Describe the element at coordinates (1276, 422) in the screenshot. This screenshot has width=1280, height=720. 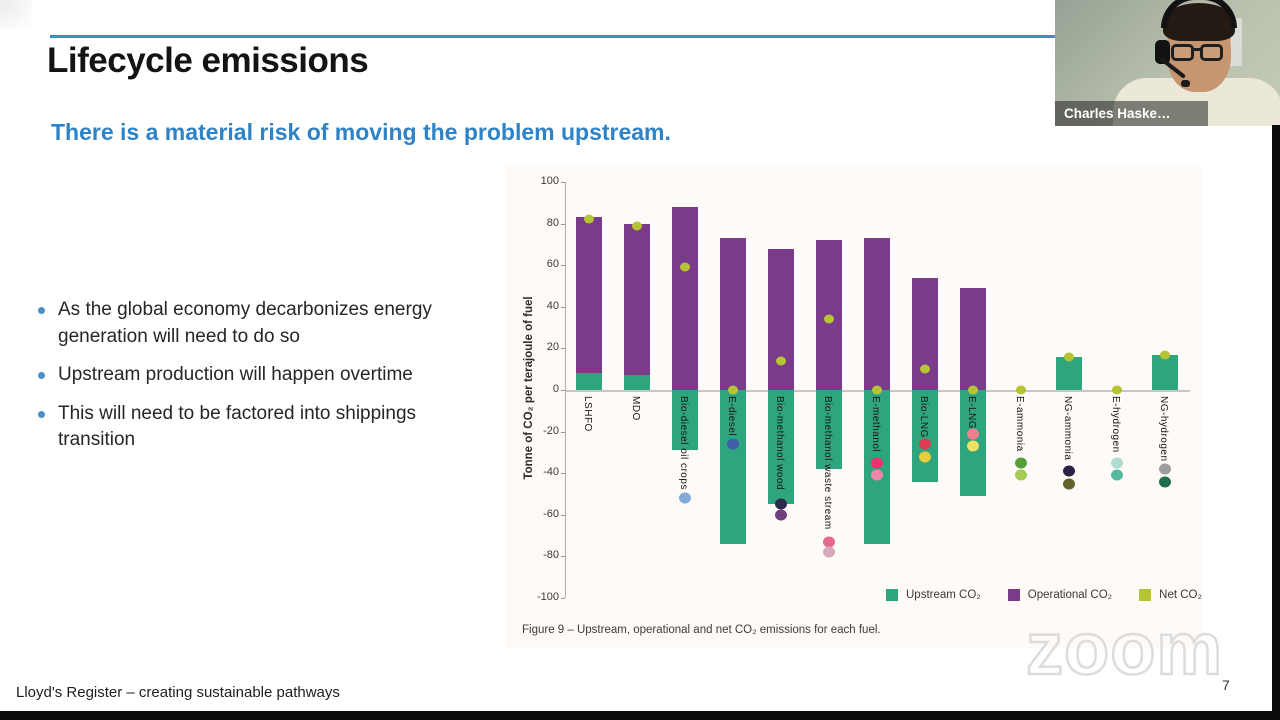
I see `right-letterbox-bar` at that location.